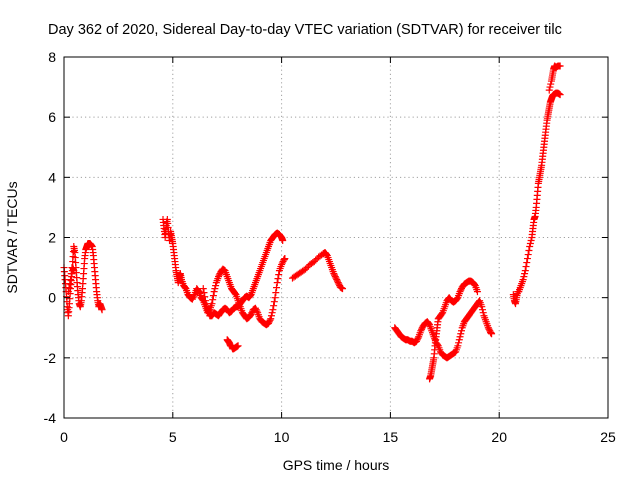 This screenshot has width=640, height=480. Describe the element at coordinates (608, 437) in the screenshot. I see `x-tick-label: 25` at that location.